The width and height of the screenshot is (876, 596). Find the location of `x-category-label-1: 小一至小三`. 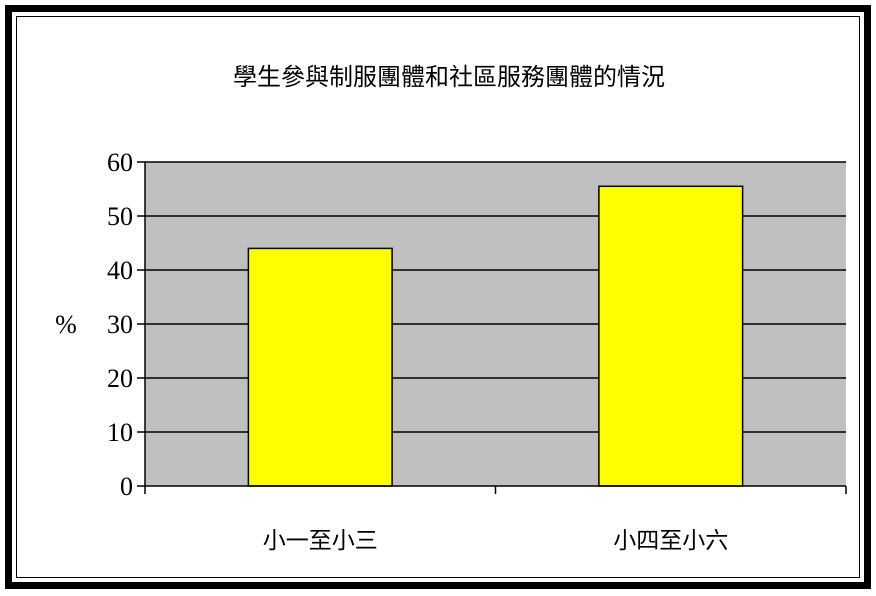

x-category-label-1: 小一至小三 is located at coordinates (320, 541).